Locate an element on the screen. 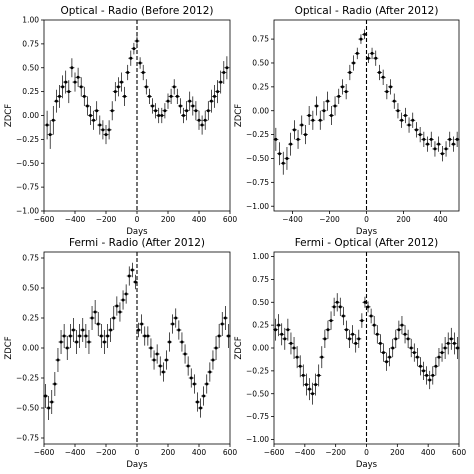  x-tick-label: 0 is located at coordinates (366, 452).